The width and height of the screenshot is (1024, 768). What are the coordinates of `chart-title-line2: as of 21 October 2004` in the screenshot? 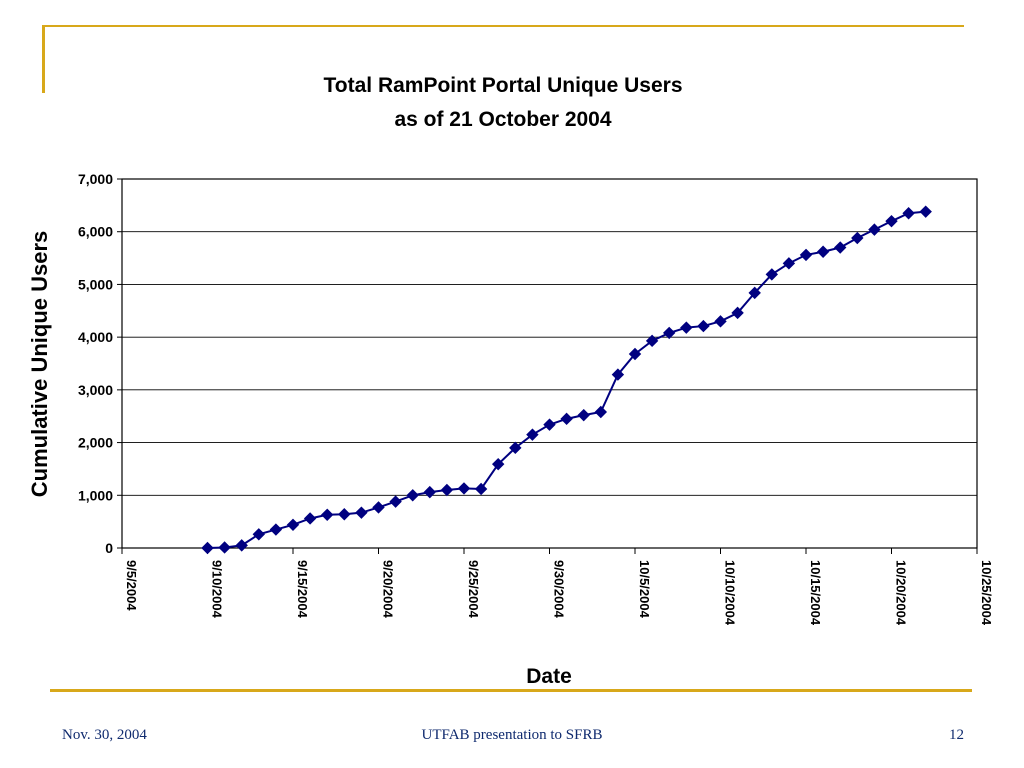 It's located at (502, 119).